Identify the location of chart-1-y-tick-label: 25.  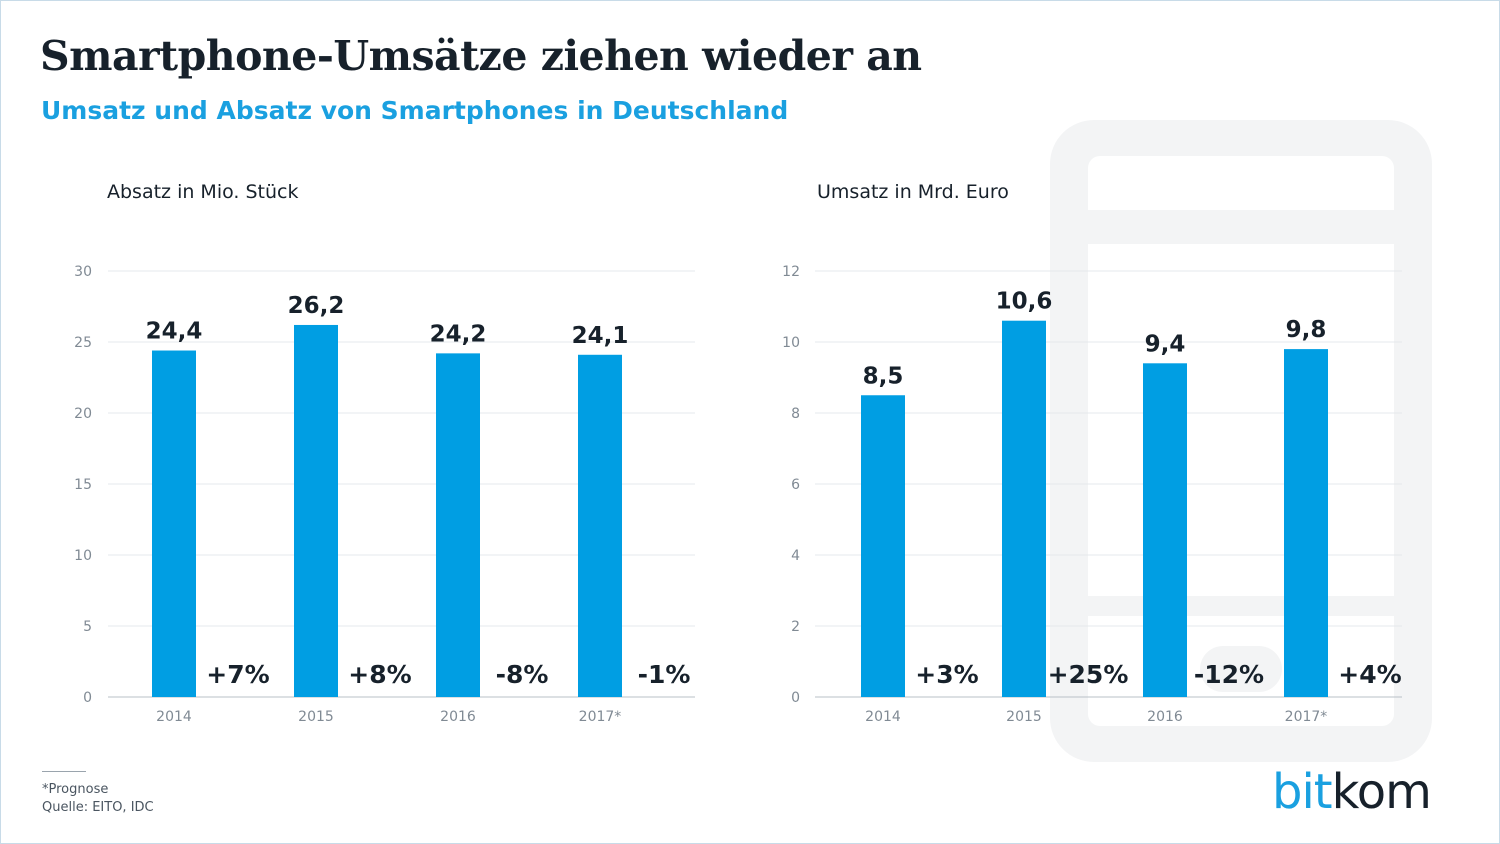
(83, 343).